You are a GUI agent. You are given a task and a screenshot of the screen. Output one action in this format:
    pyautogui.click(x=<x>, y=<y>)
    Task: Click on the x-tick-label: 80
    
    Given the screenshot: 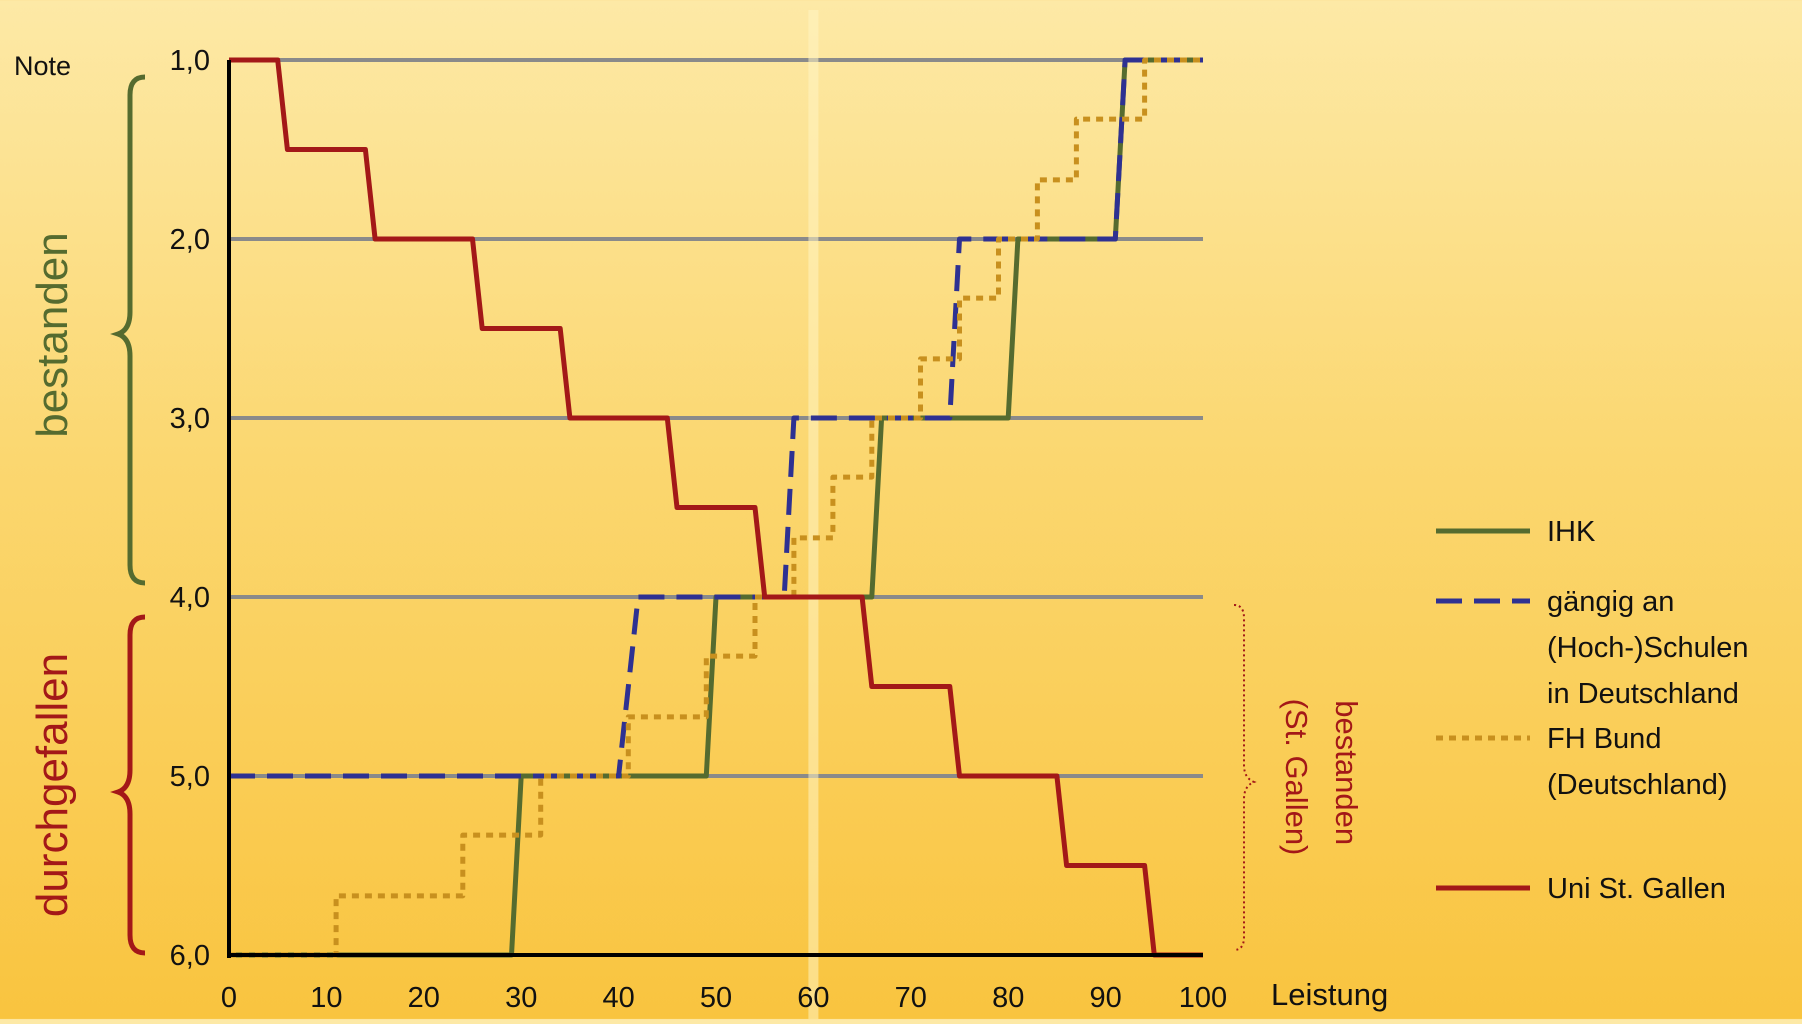 What is the action you would take?
    pyautogui.click(x=1008, y=998)
    